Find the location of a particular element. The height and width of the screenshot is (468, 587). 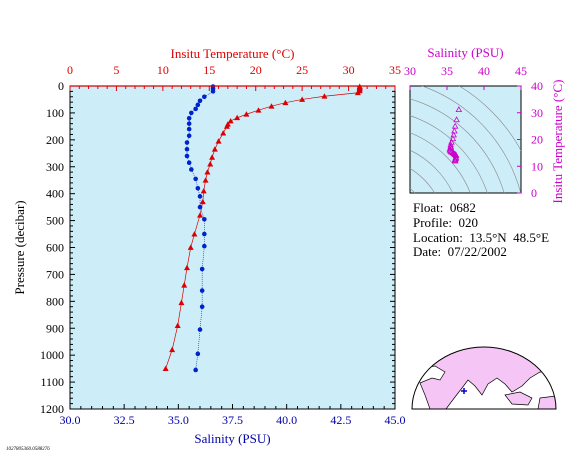

map-border is located at coordinates (484, 378).